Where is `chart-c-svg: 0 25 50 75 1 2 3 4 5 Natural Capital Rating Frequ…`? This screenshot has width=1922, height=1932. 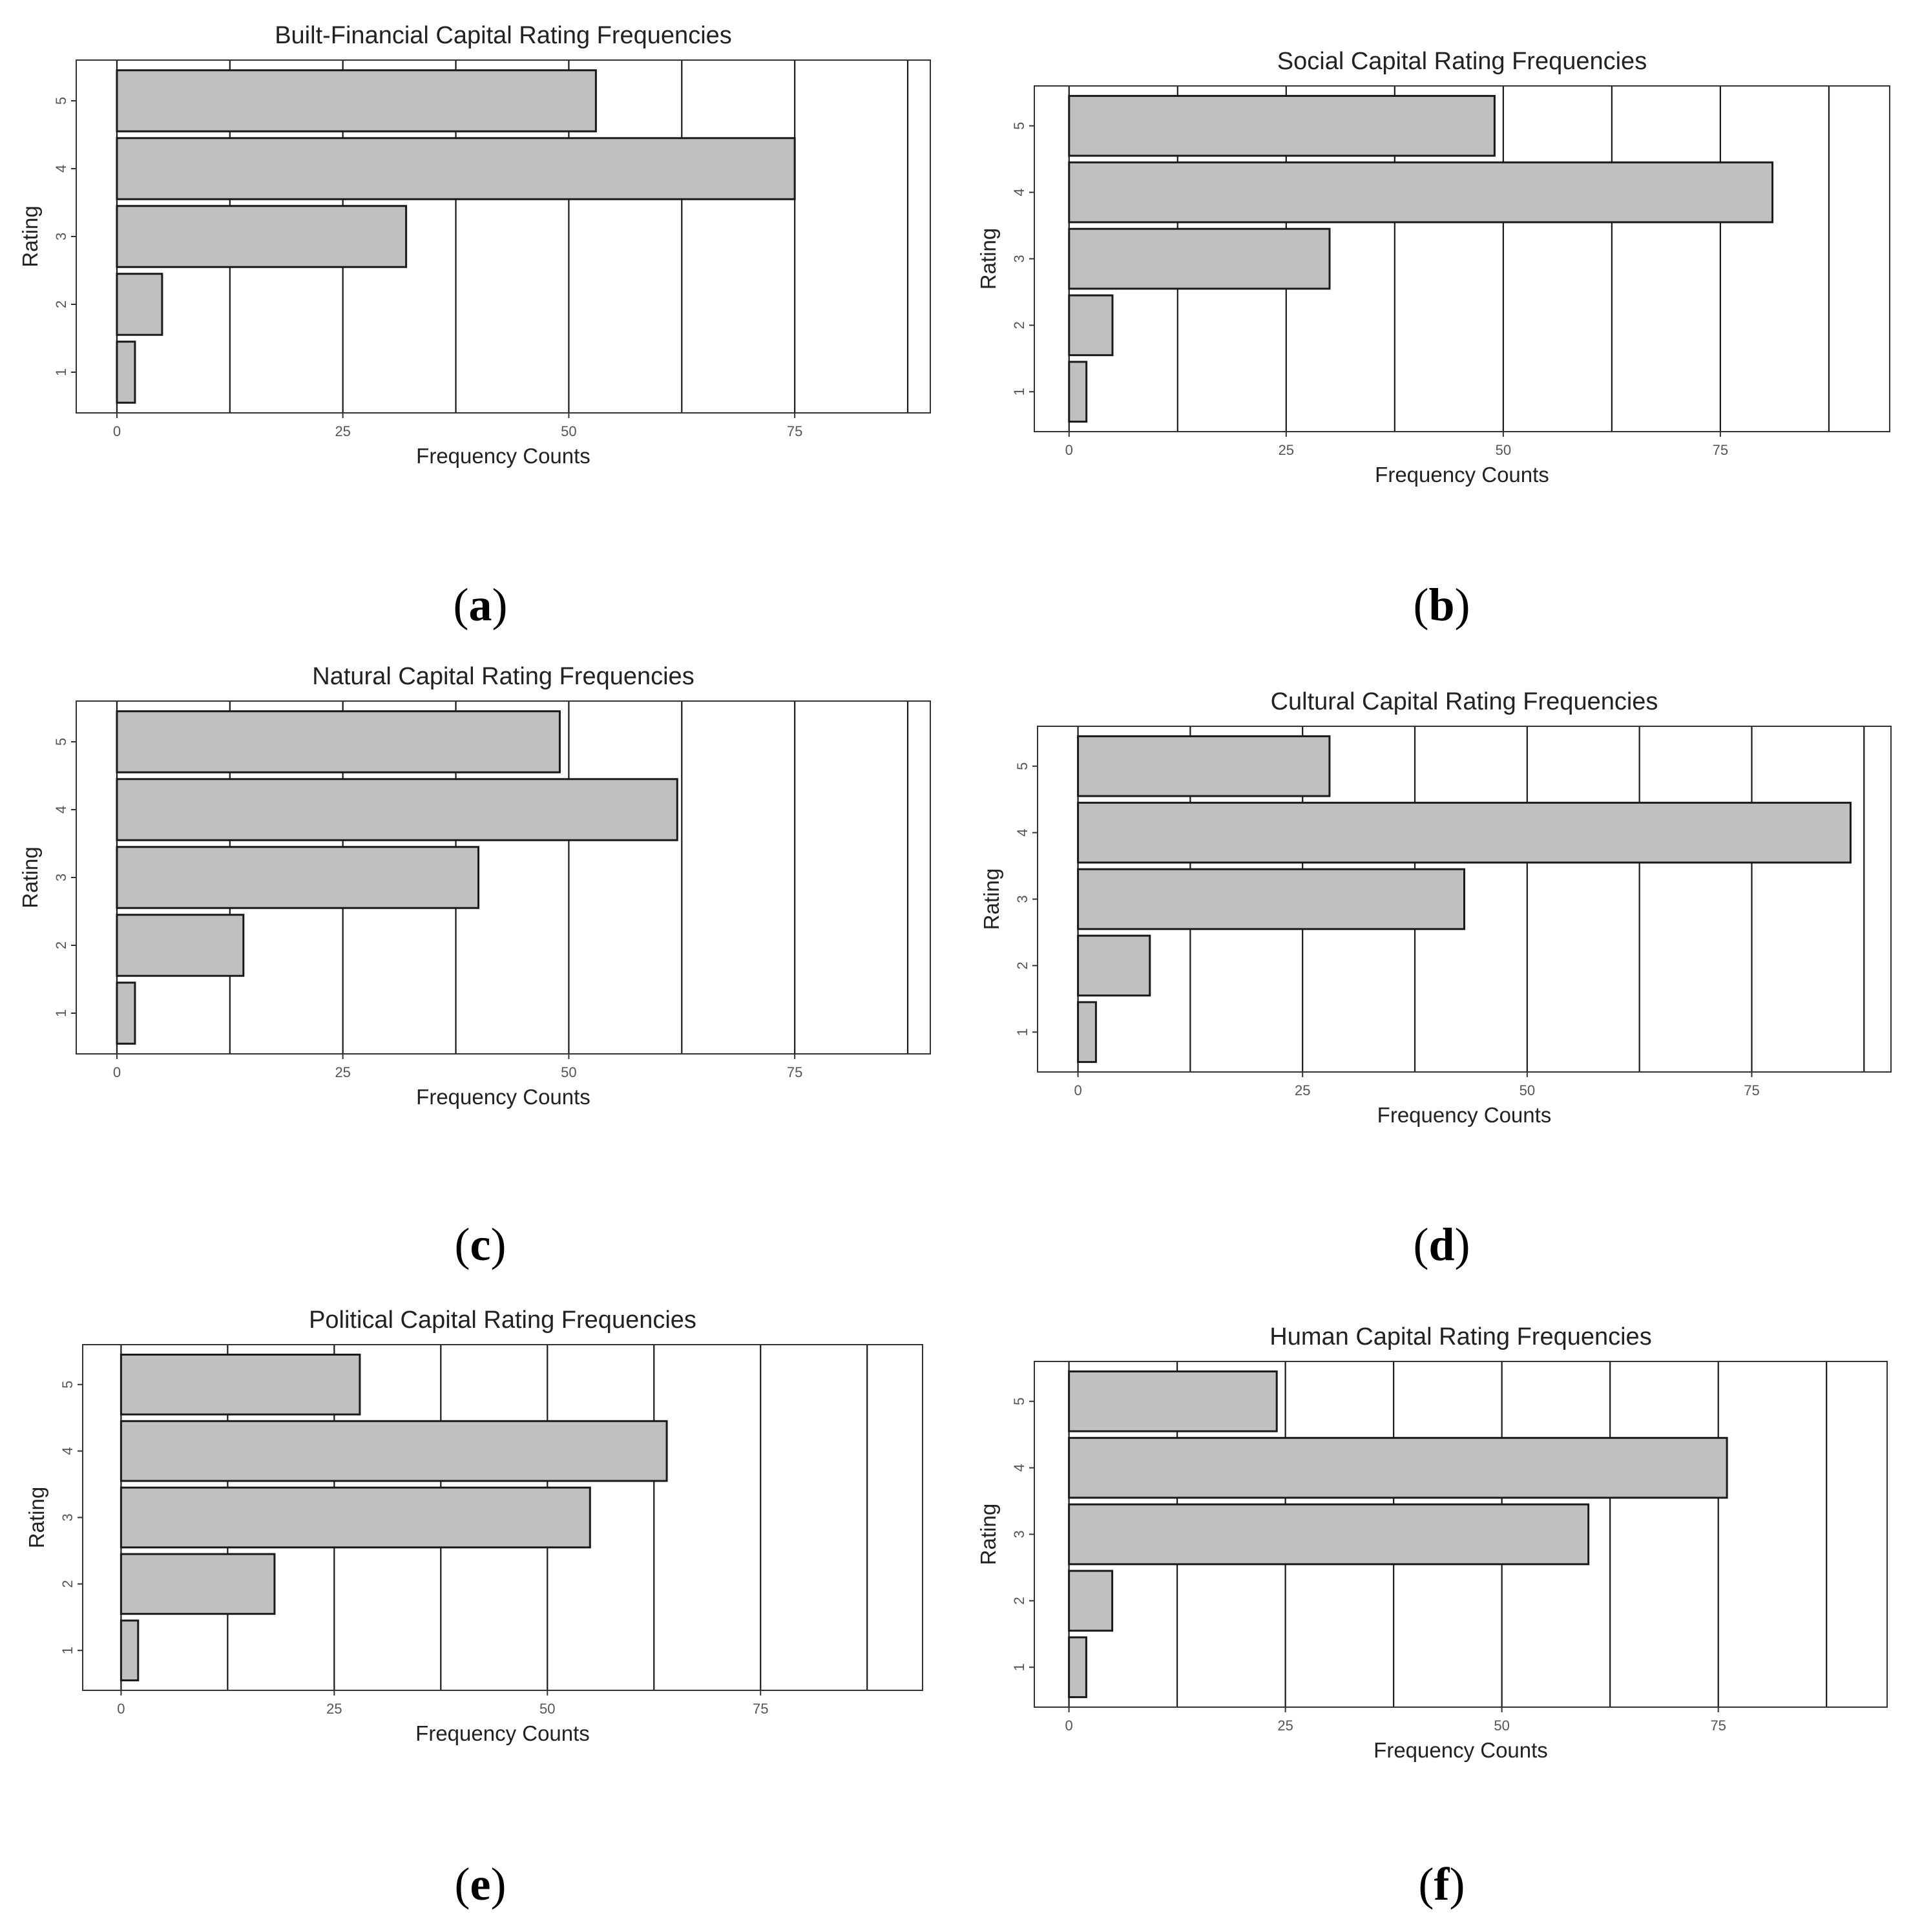 chart-c-svg: 0 25 50 75 1 2 3 4 5 Natural Capital Rating Frequ… is located at coordinates (474, 886).